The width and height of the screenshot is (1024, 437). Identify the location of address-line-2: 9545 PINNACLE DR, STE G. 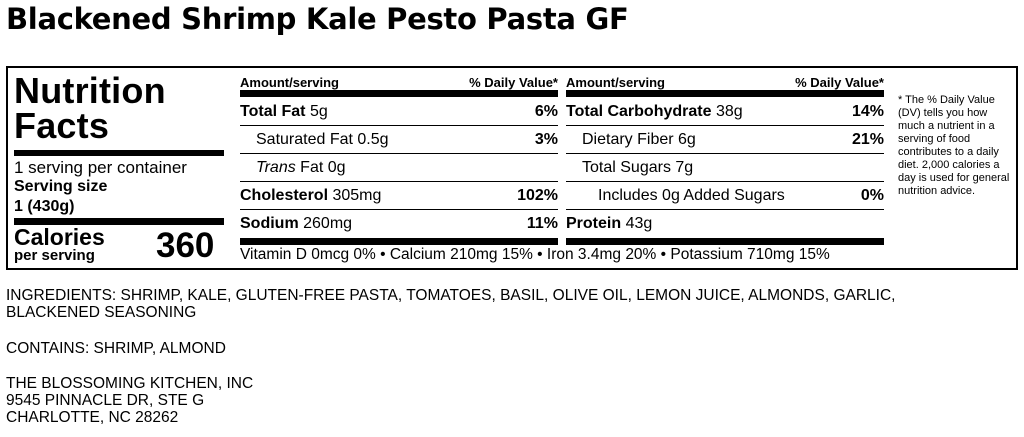
(105, 400).